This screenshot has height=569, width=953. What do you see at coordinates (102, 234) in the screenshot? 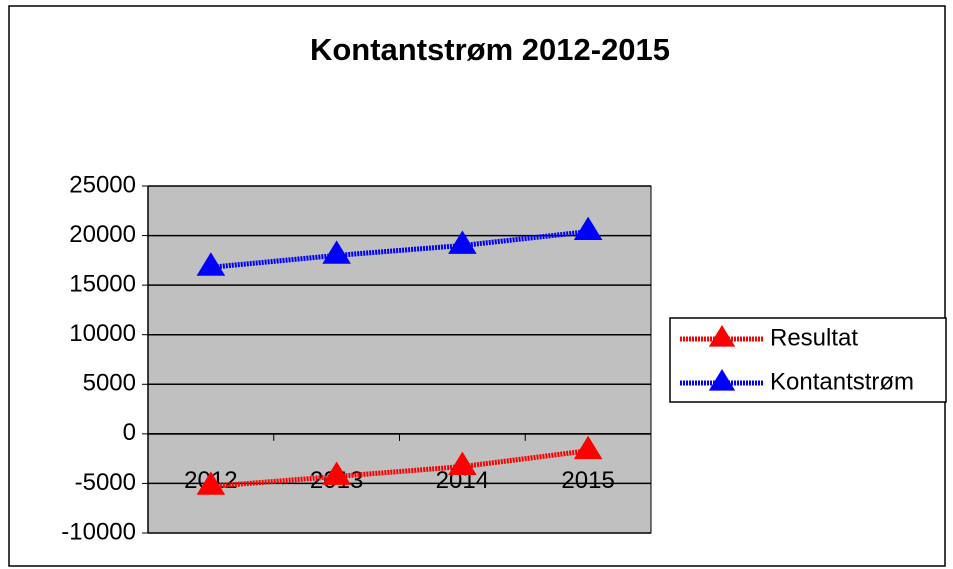
I see `y-tick-label: 20000` at bounding box center [102, 234].